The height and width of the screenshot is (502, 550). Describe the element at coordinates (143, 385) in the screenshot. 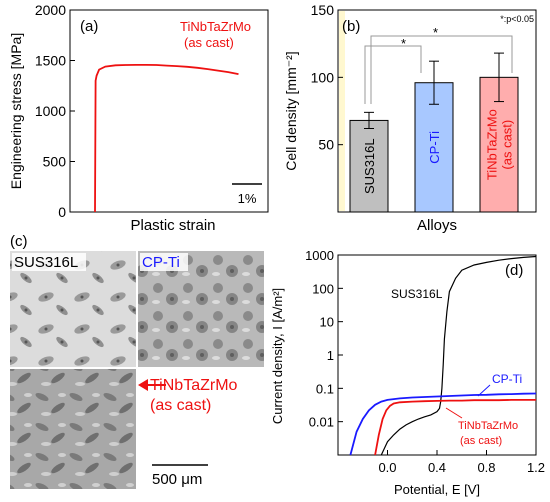

I see `micrograph-arrow-head` at that location.